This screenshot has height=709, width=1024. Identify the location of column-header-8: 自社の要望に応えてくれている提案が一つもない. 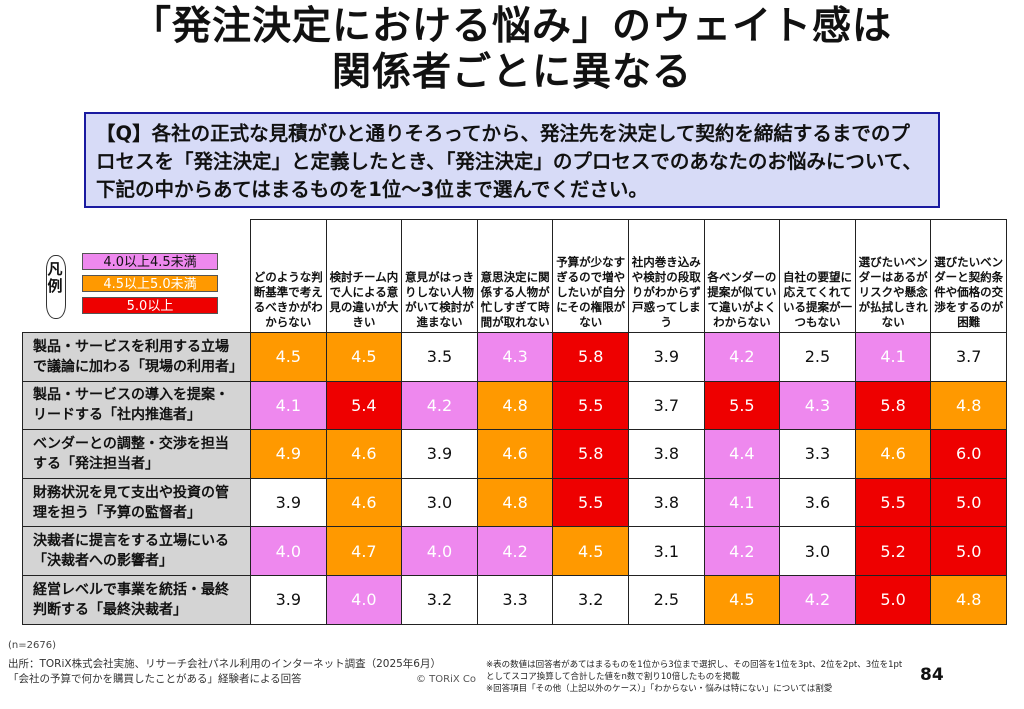
(817, 276).